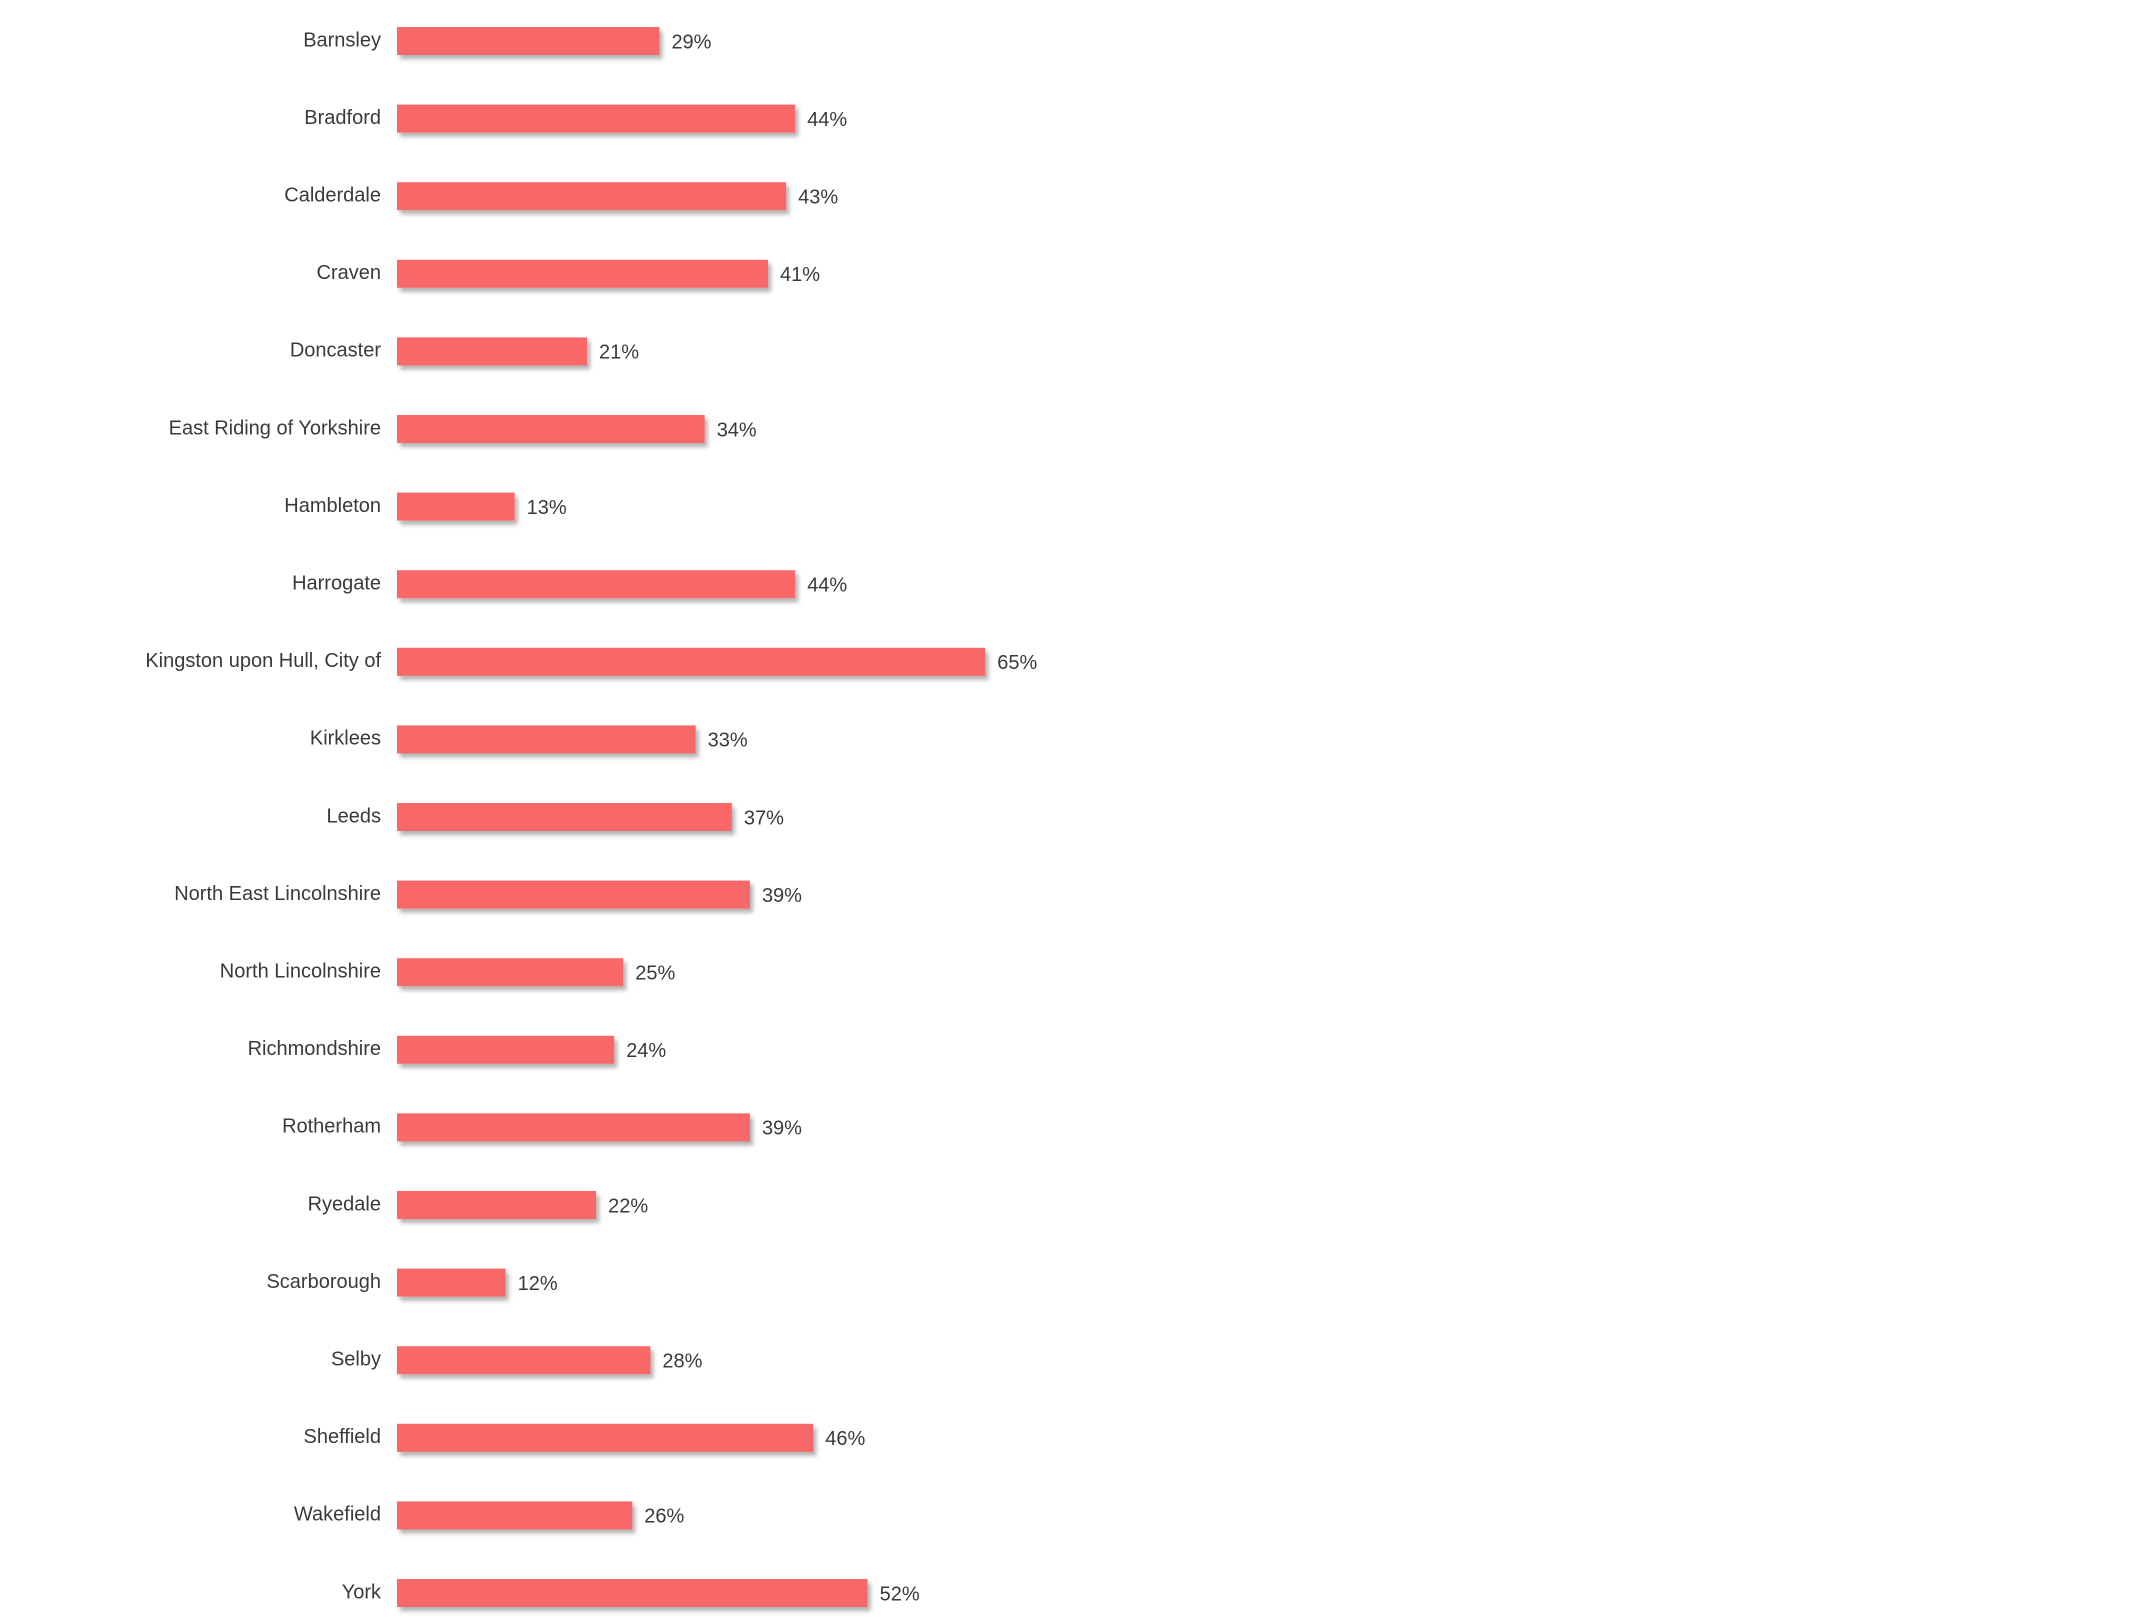  I want to click on category-label-1: Bradford, so click(342, 118).